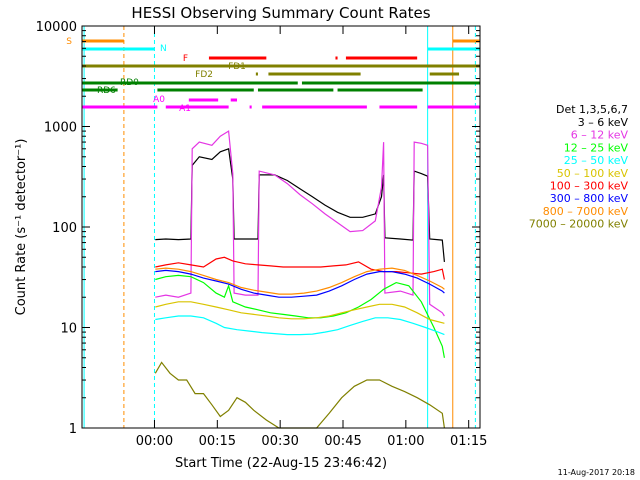 The image size is (640, 480). What do you see at coordinates (596, 160) in the screenshot?
I see `legend-entry-4: 25 – 50 keV` at bounding box center [596, 160].